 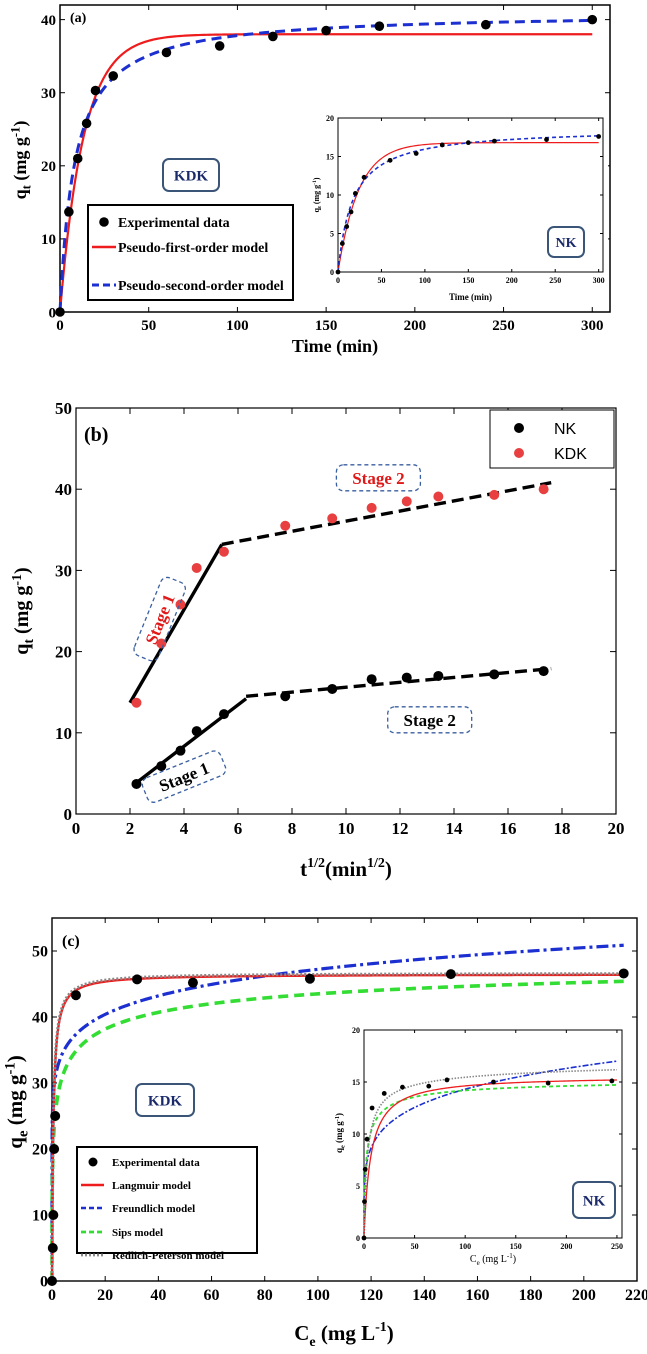 What do you see at coordinates (455, 828) in the screenshot?
I see `b-xtick-label: 14` at bounding box center [455, 828].